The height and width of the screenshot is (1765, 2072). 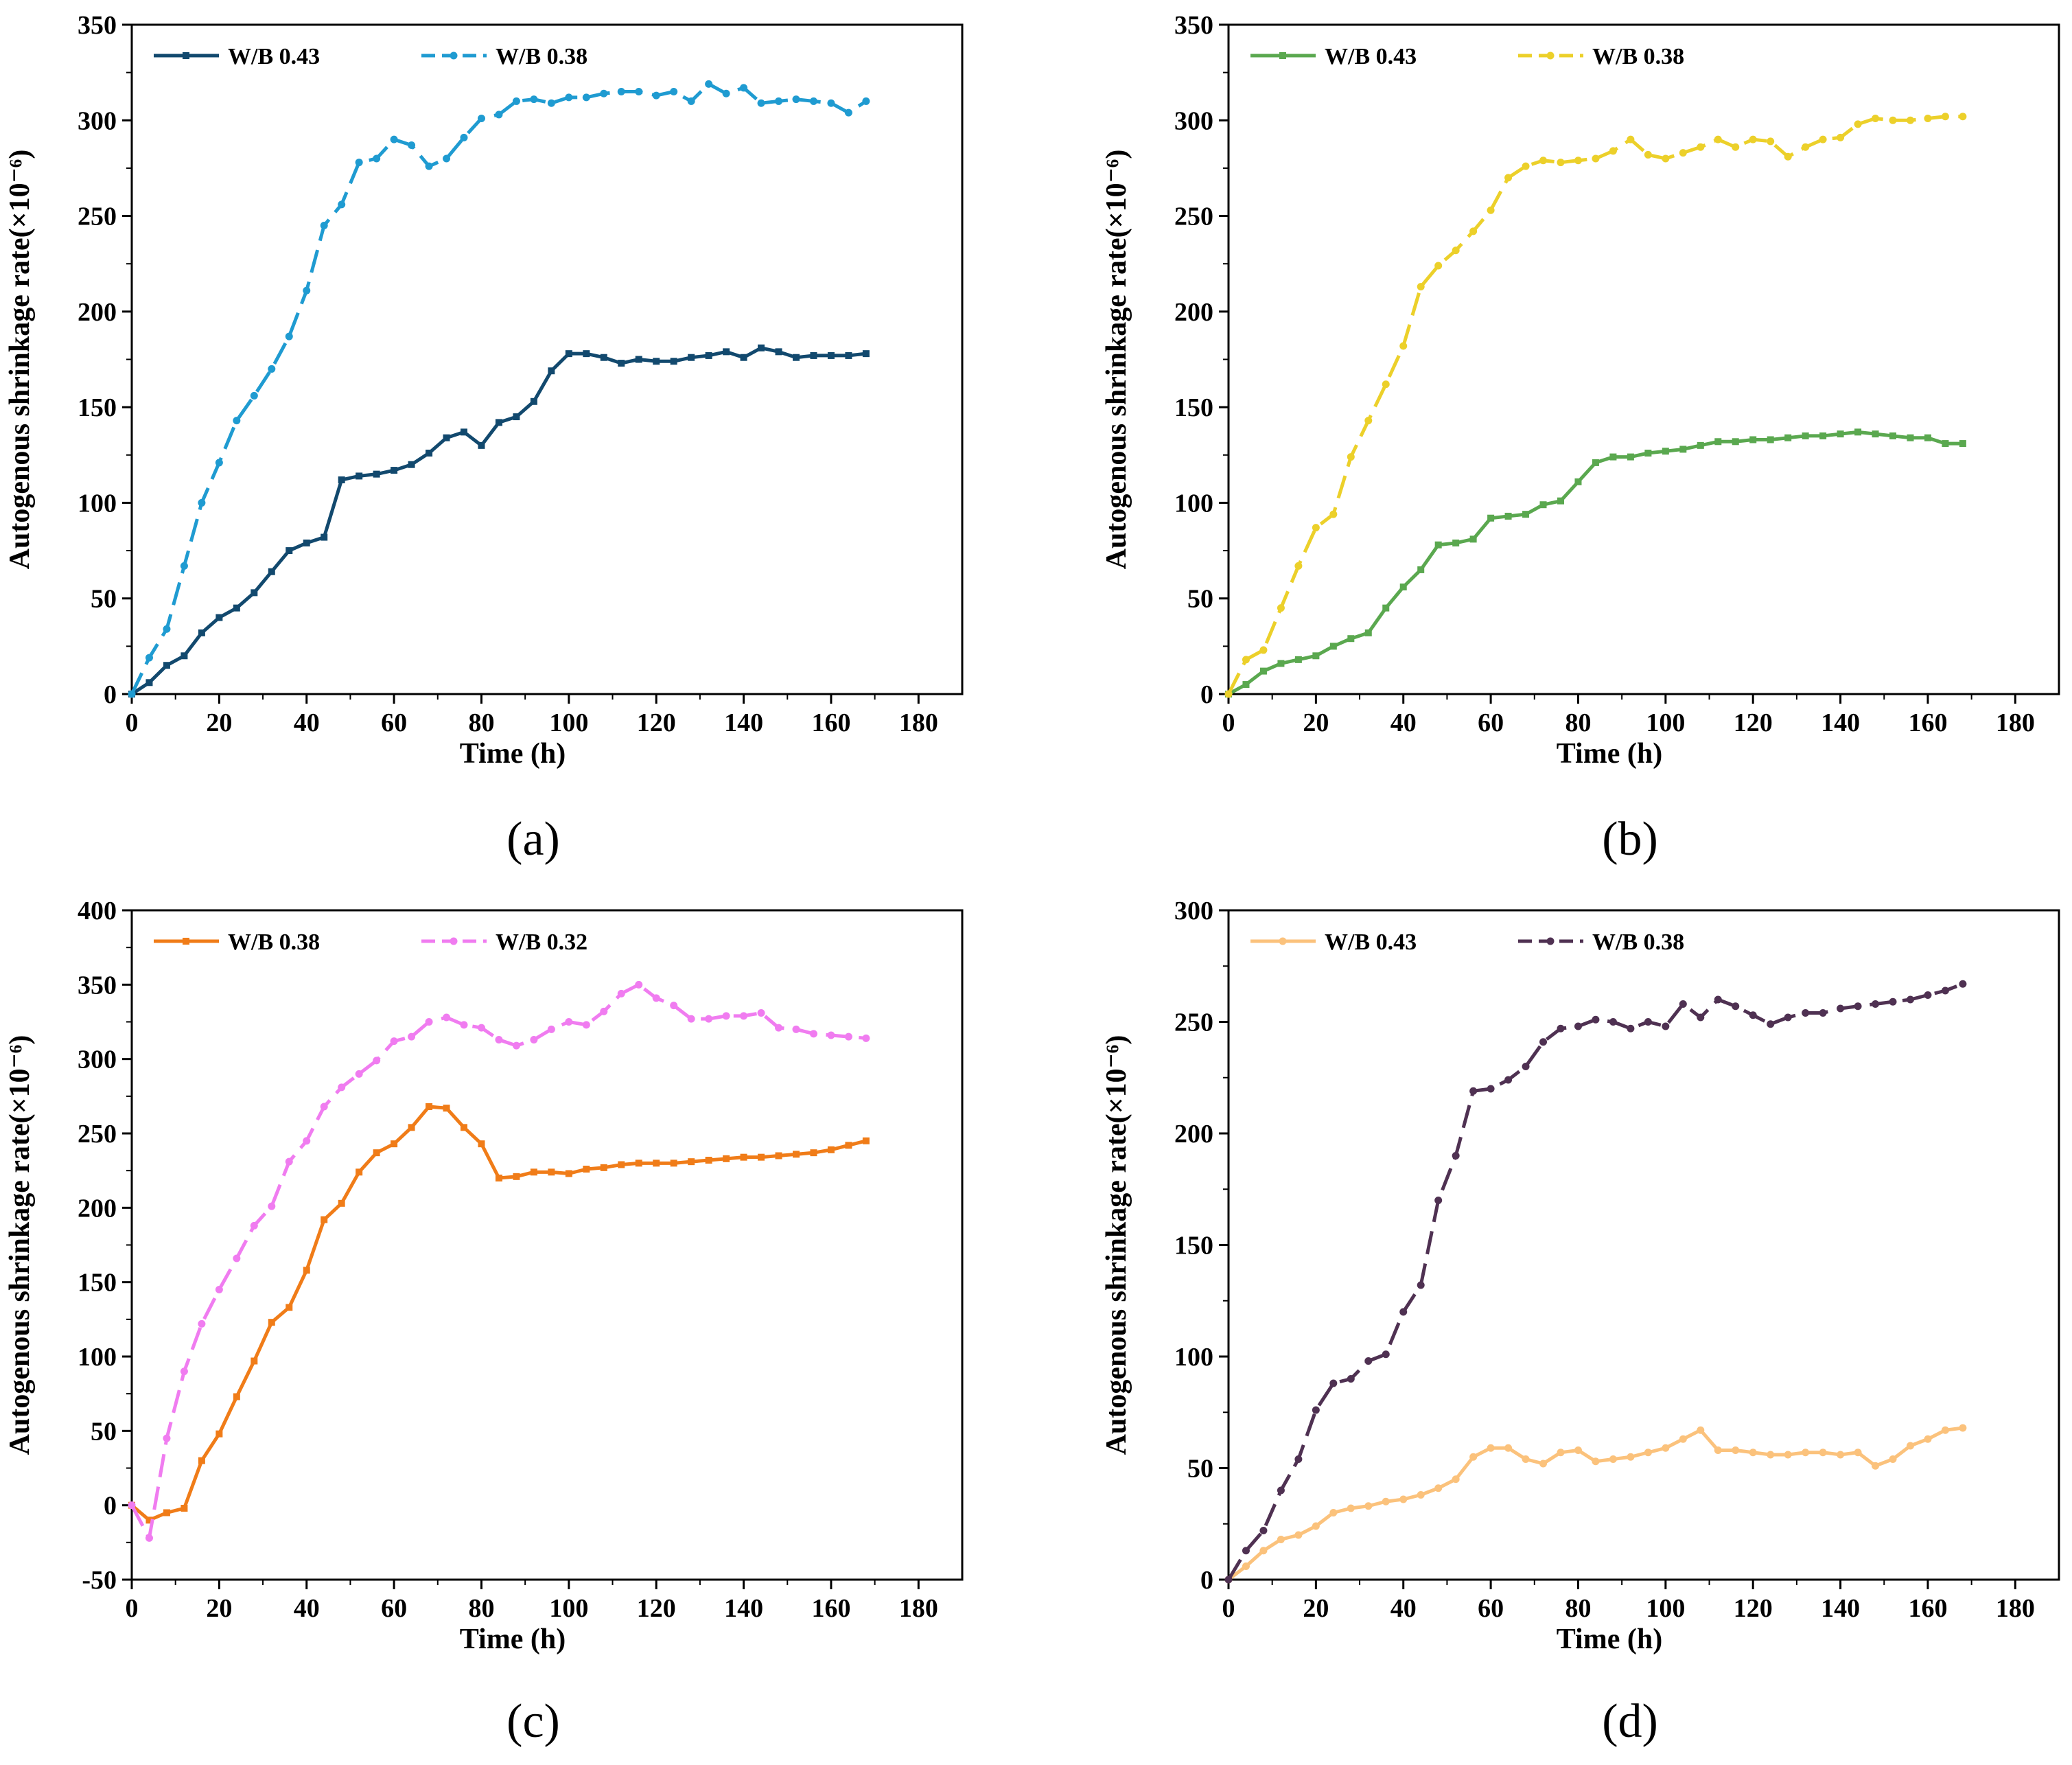 What do you see at coordinates (20, 1245) in the screenshot?
I see `y-axis-title: Autogenous shrinkage rate(×10⁻⁶)` at bounding box center [20, 1245].